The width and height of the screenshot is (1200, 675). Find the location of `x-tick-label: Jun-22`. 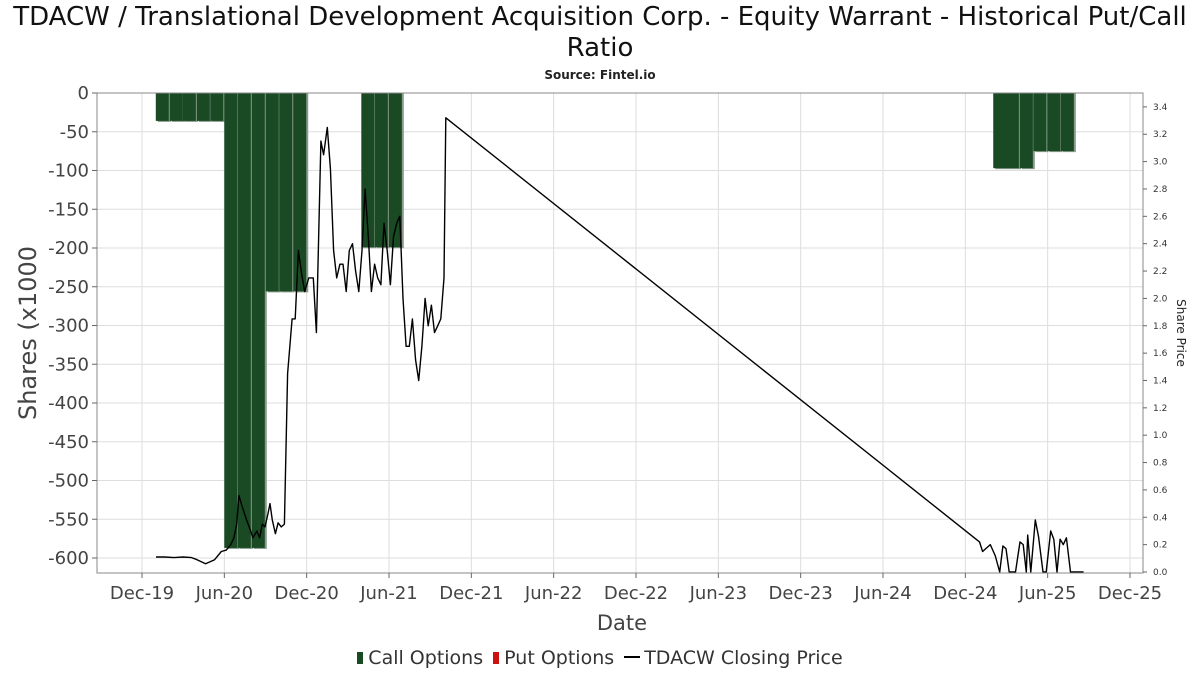

x-tick-label: Jun-22 is located at coordinates (553, 593).